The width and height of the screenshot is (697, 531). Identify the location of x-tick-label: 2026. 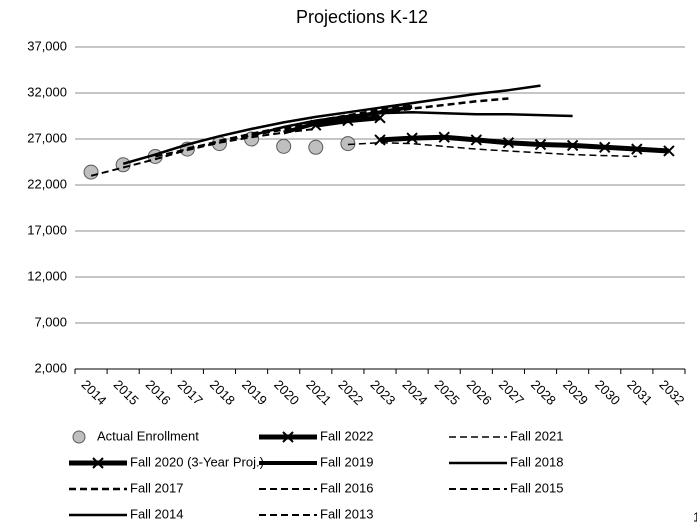
(479, 392).